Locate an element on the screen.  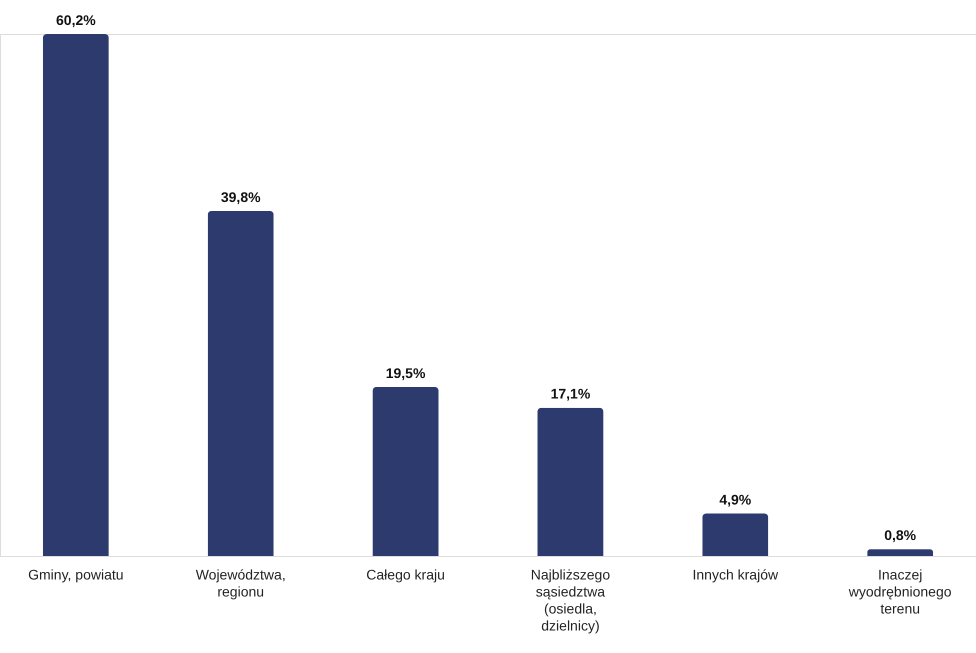
x-tick-label: Inaczej wyodrębnionego terenu is located at coordinates (900, 591).